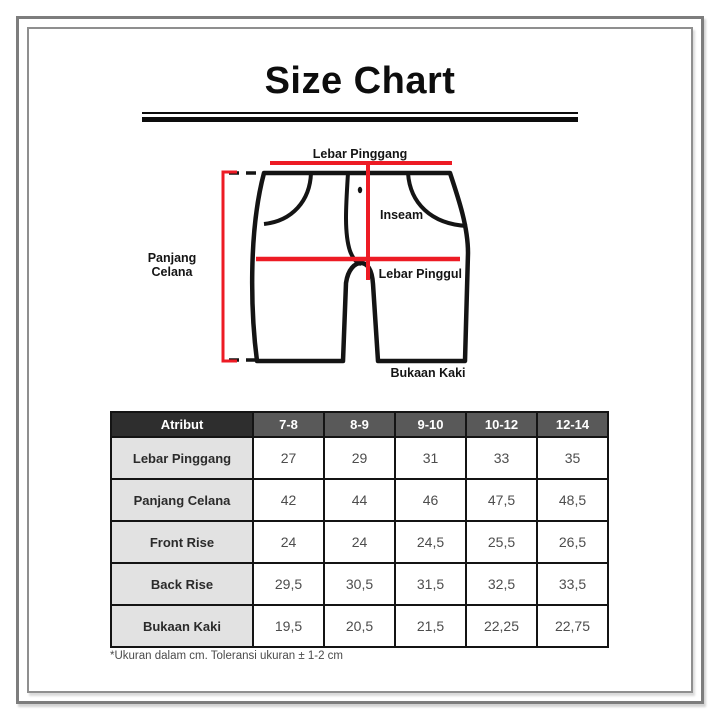  What do you see at coordinates (427, 373) in the screenshot?
I see `leg-opening-label: Bukaan Kaki` at bounding box center [427, 373].